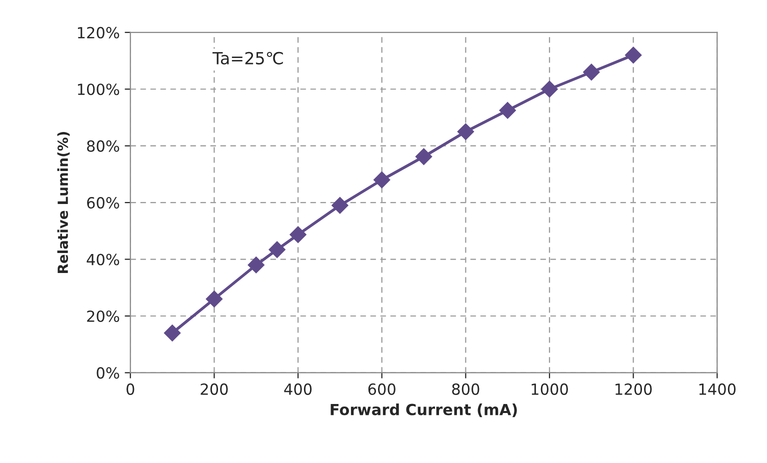 The image size is (767, 463). I want to click on x-tick-label: 800, so click(466, 389).